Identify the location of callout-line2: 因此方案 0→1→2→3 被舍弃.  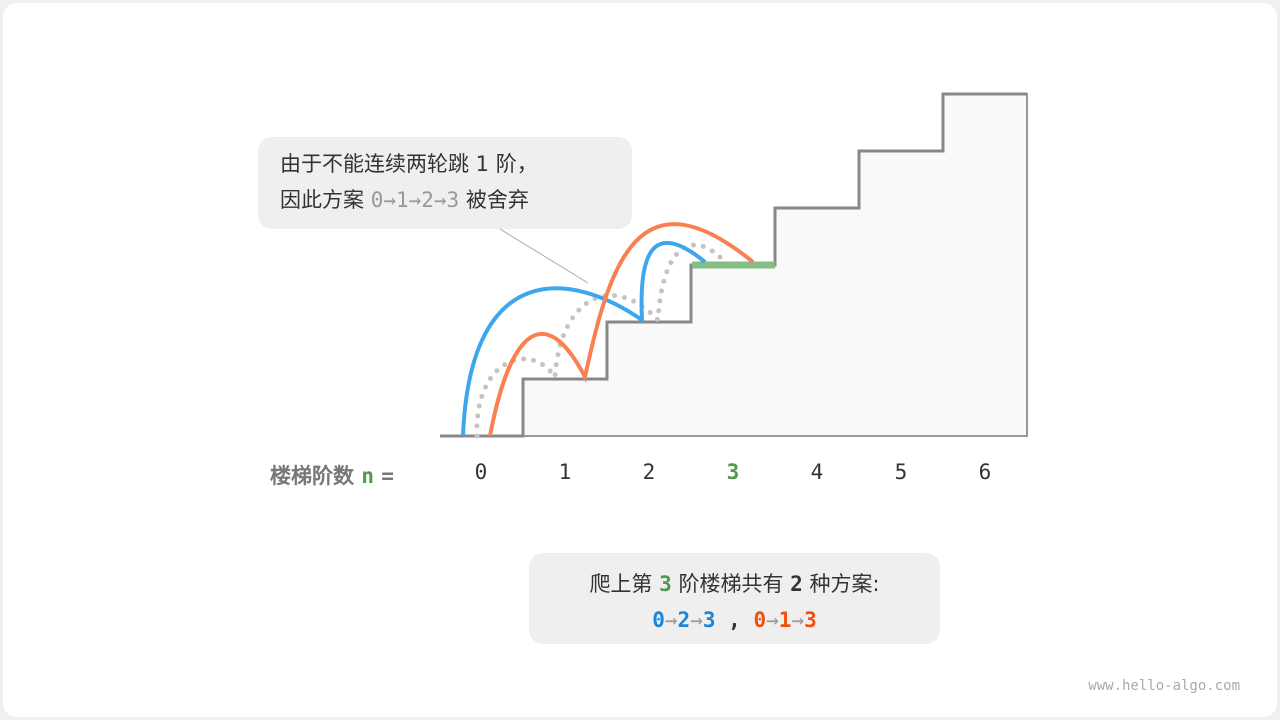
(456, 200).